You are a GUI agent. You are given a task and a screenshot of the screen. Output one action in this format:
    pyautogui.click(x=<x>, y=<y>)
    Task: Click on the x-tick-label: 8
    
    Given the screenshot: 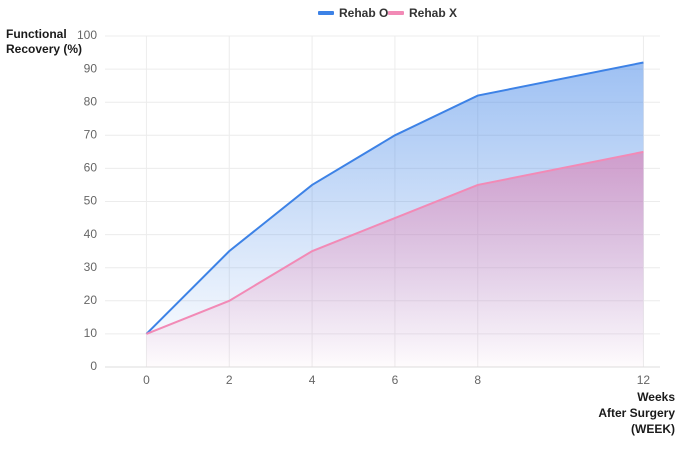 What is the action you would take?
    pyautogui.click(x=477, y=380)
    